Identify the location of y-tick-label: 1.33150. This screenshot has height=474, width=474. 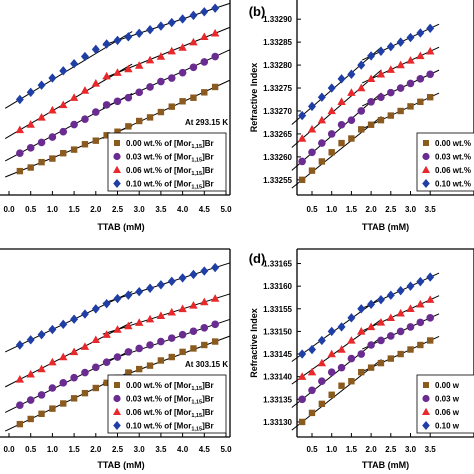
(277, 331).